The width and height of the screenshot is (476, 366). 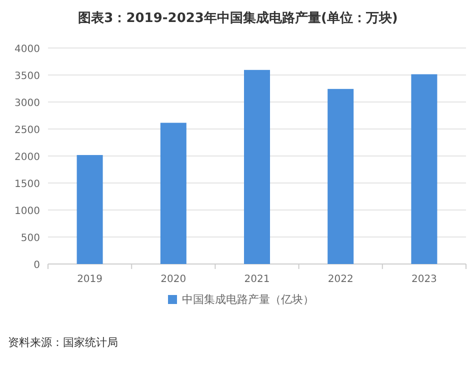 I want to click on x-tick-label: 2022, so click(x=341, y=279).